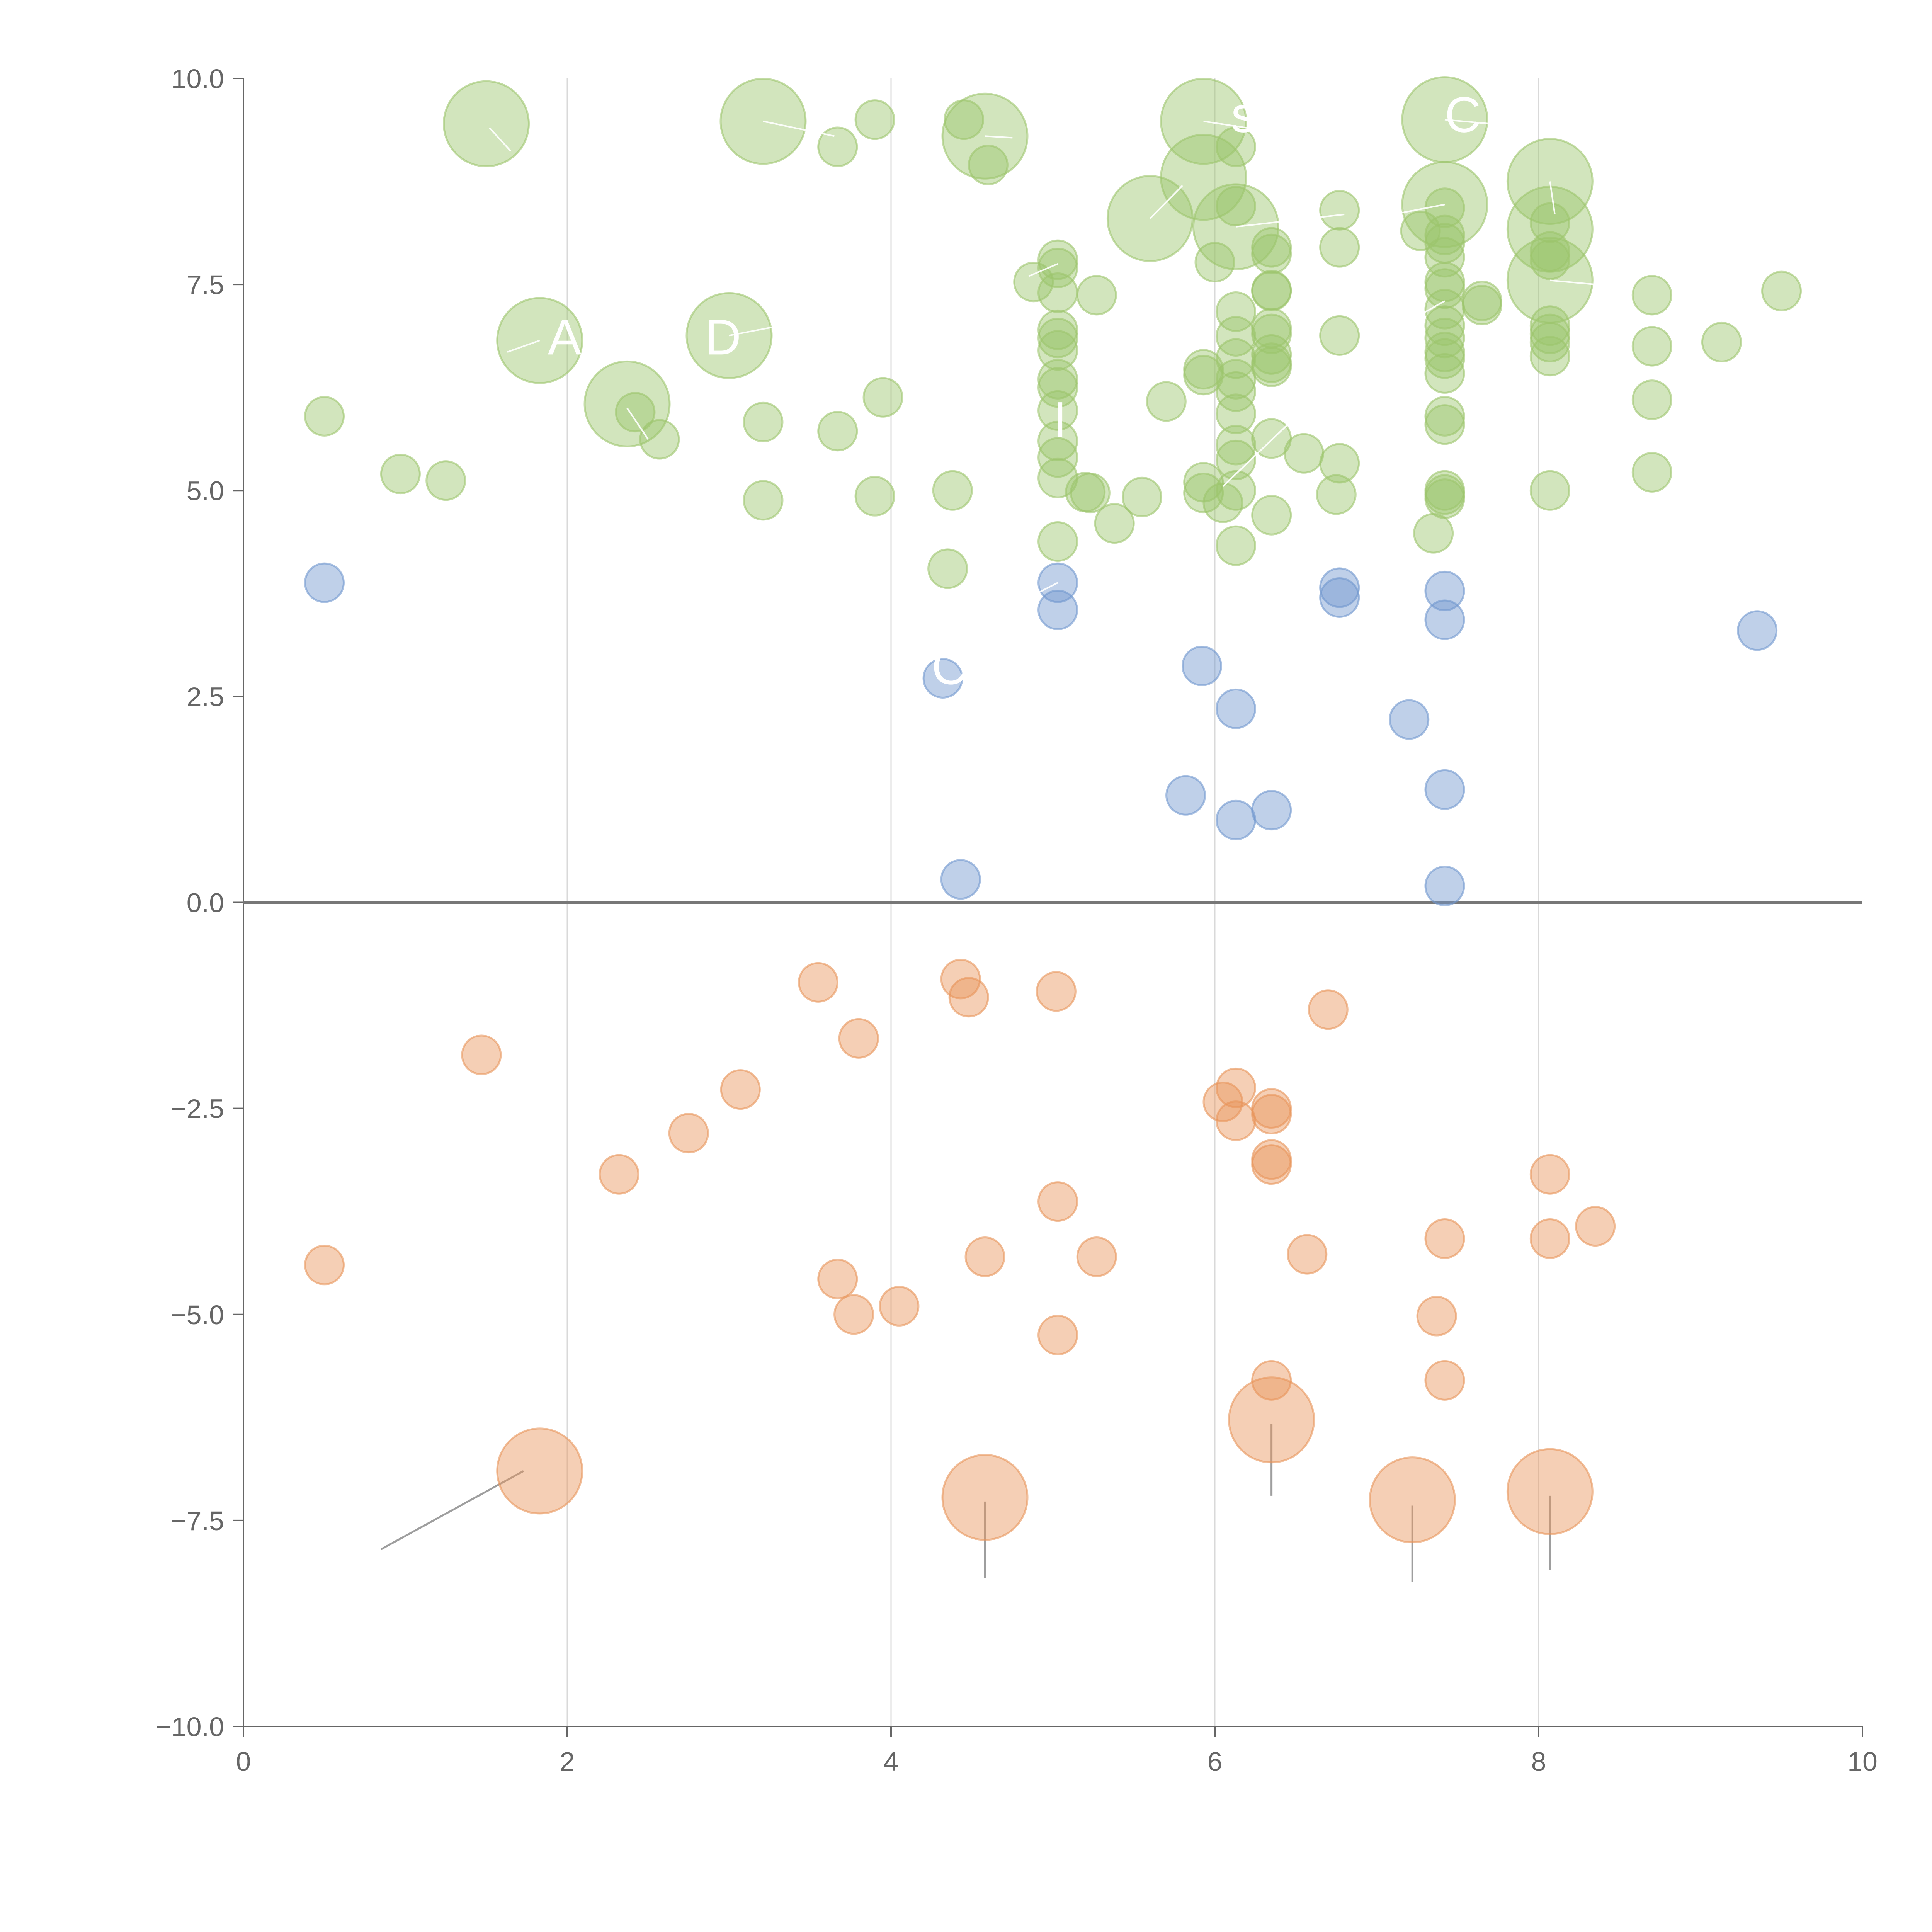 The image size is (1932, 1932). What do you see at coordinates (244, 1762) in the screenshot?
I see `x-tick-label: 0` at bounding box center [244, 1762].